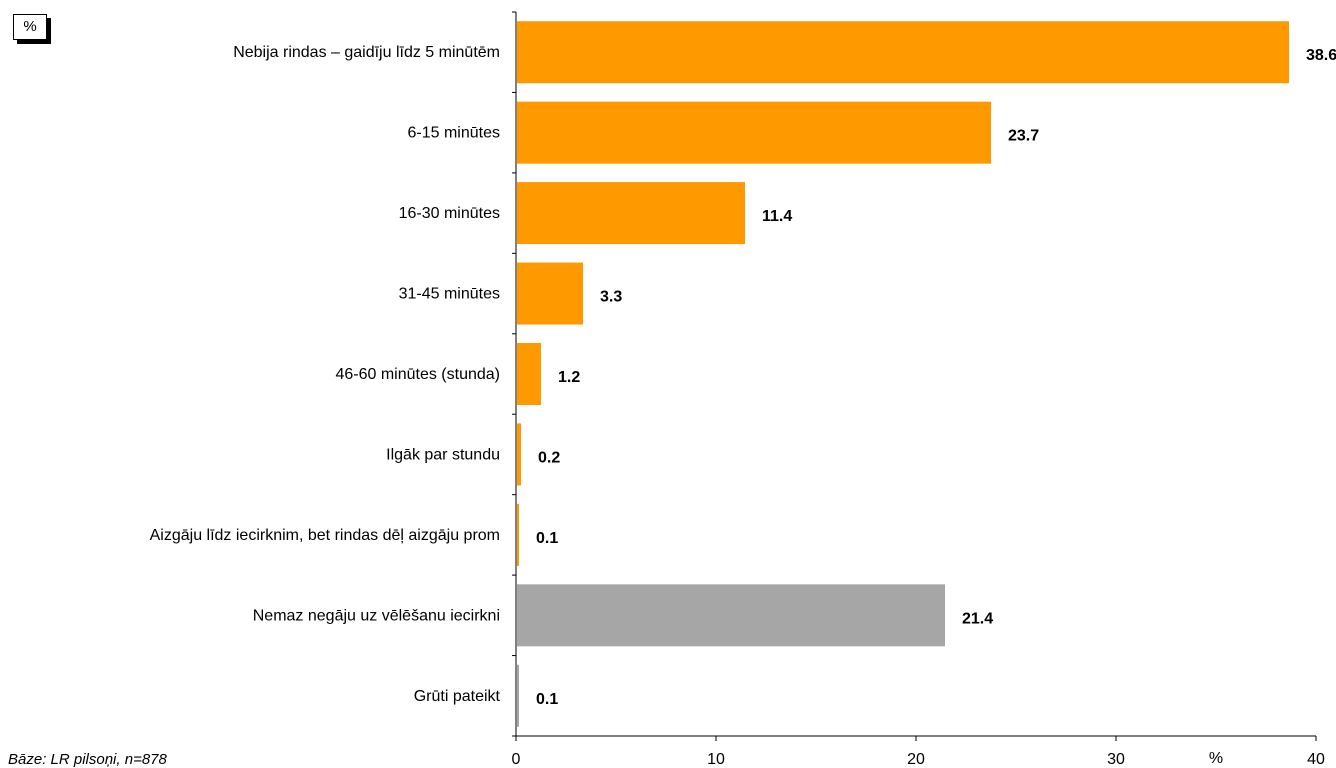 Image resolution: width=1336 pixels, height=768 pixels. Describe the element at coordinates (1316, 759) in the screenshot. I see `x-tick-label: 40` at that location.